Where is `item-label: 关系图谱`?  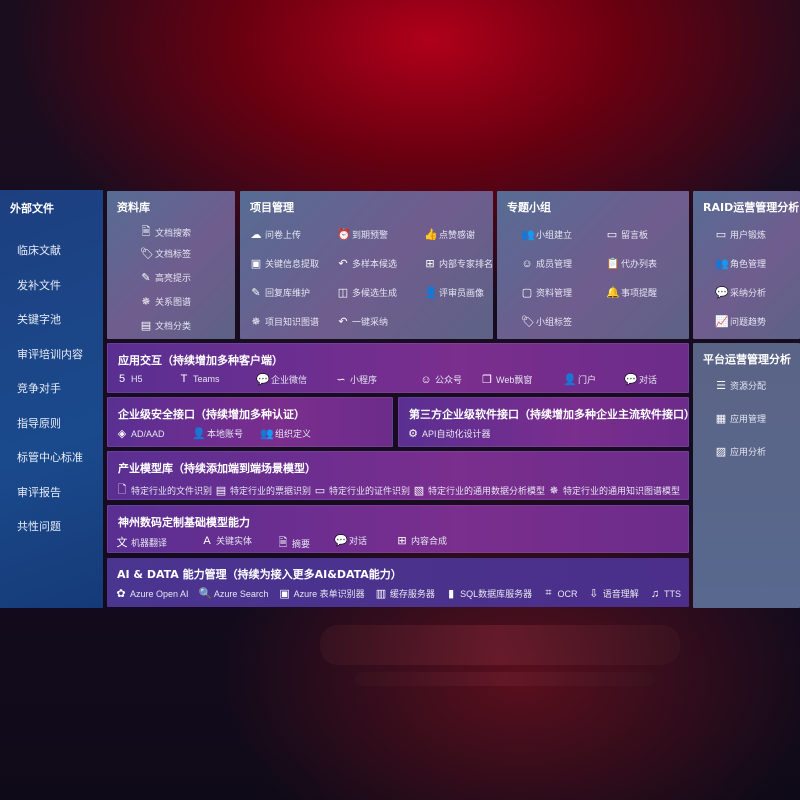
item-label: 关系图谱 is located at coordinates (173, 302).